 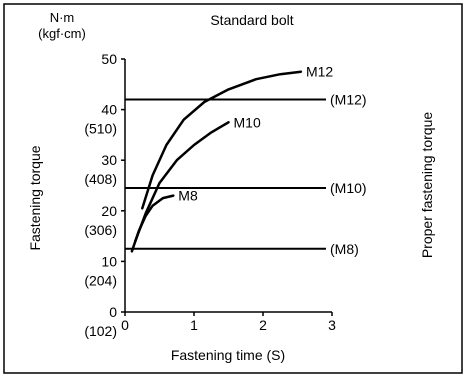 What do you see at coordinates (100, 179) in the screenshot?
I see `y-tick-alt-label: (408)` at bounding box center [100, 179].